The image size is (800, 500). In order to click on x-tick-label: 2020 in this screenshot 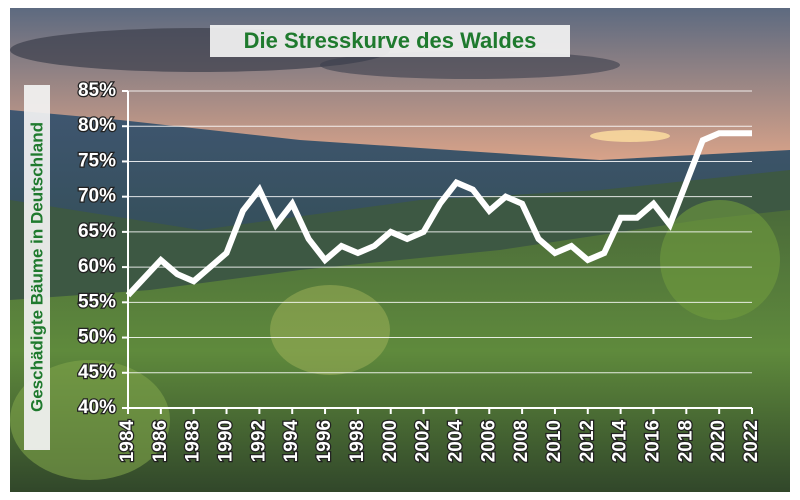, I will do `click(718, 441)`.